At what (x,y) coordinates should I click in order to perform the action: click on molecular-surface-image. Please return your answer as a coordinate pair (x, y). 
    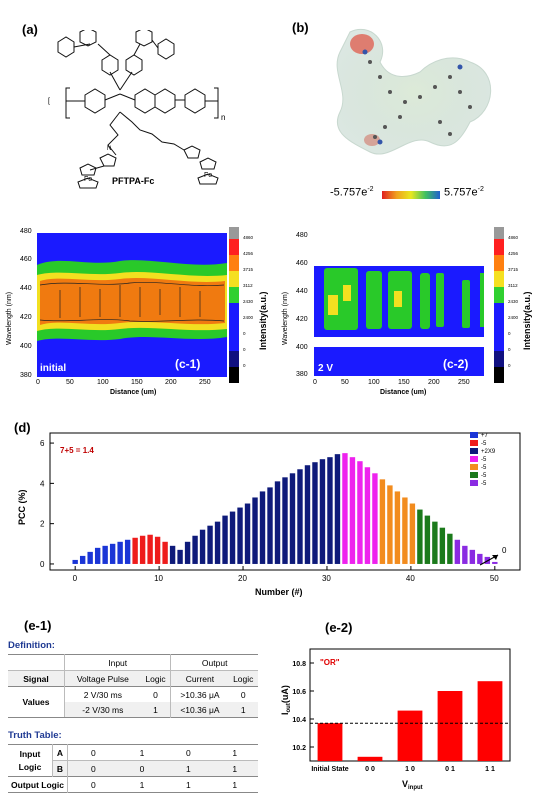
    Looking at the image, I should click on (414, 91).